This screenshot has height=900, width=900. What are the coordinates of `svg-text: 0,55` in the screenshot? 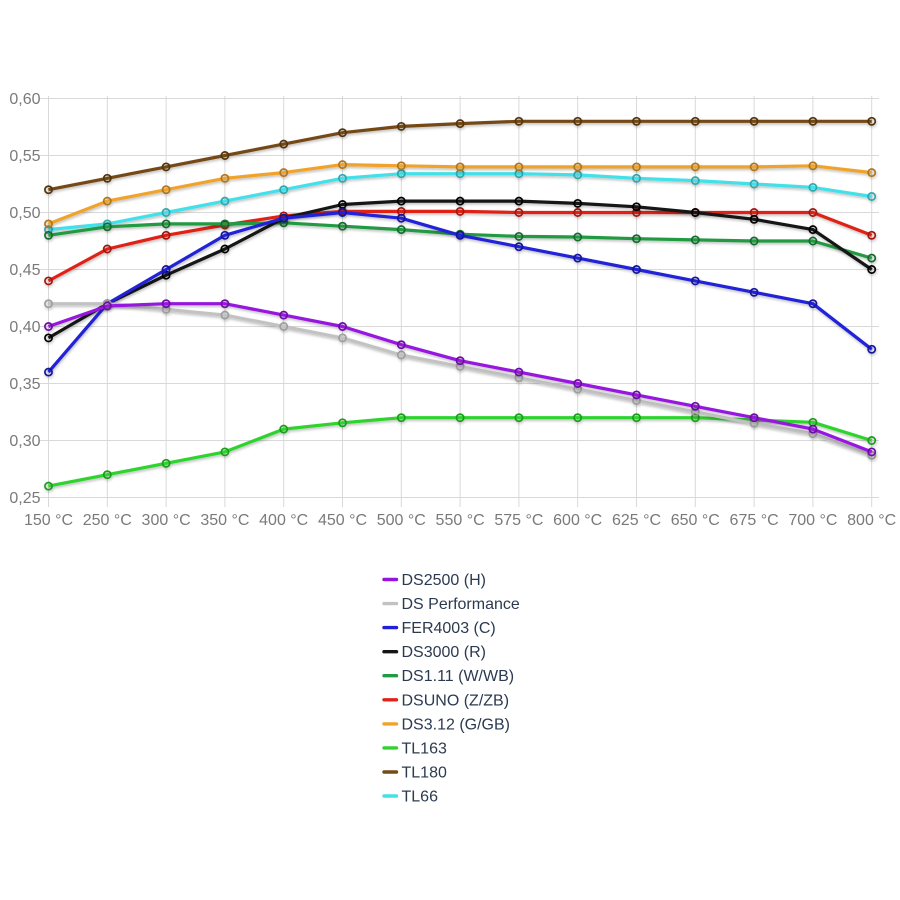 It's located at (24, 156).